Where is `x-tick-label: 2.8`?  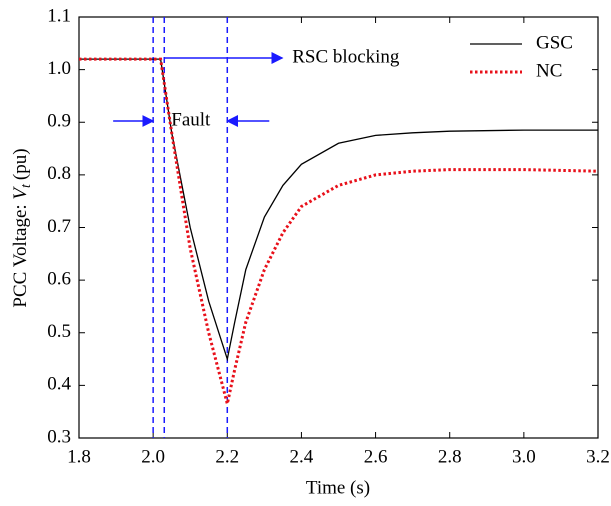
x-tick-label: 2.8 is located at coordinates (450, 456).